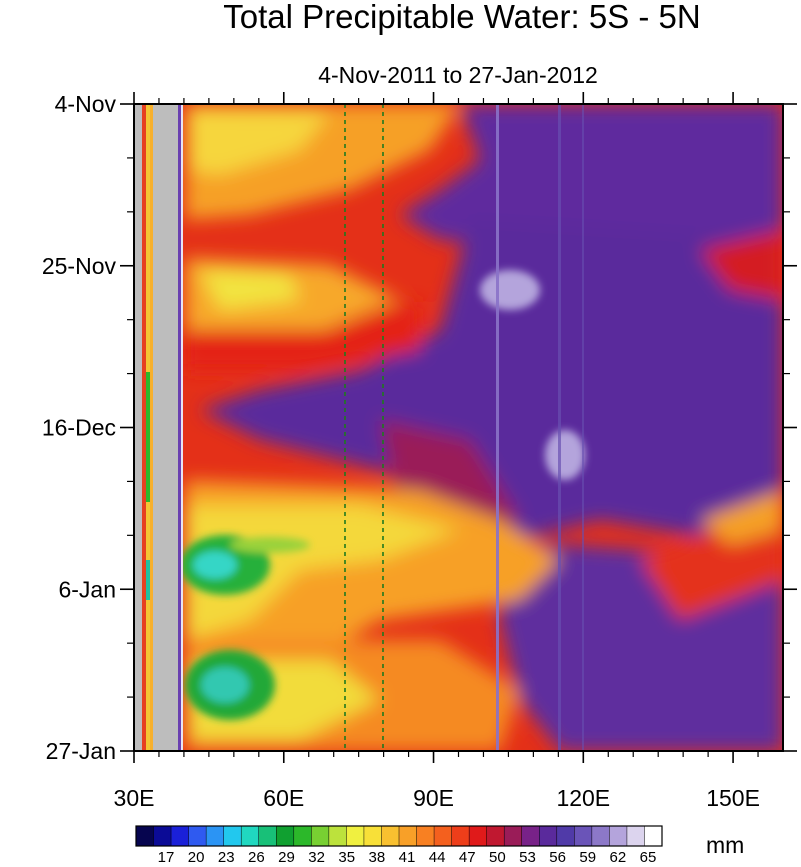 The height and width of the screenshot is (867, 801). Describe the element at coordinates (377, 857) in the screenshot. I see `colorbar-level-label: 38` at that location.